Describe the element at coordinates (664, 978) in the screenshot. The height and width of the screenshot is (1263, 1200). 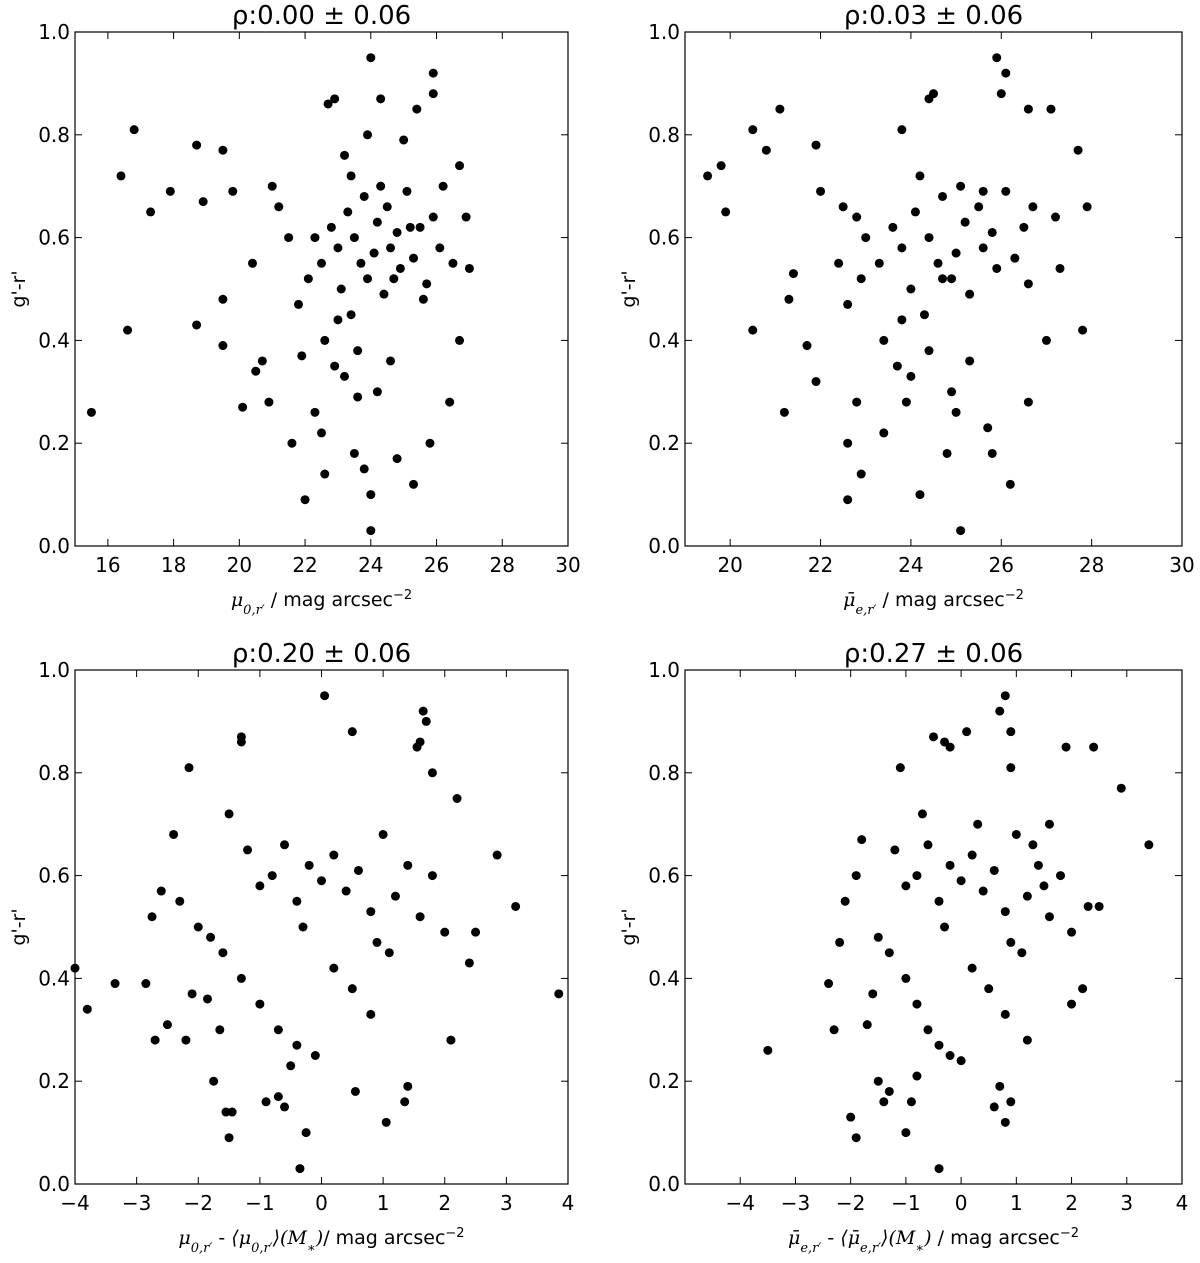
I see `chart-4-y-tick-label: 0.4` at that location.